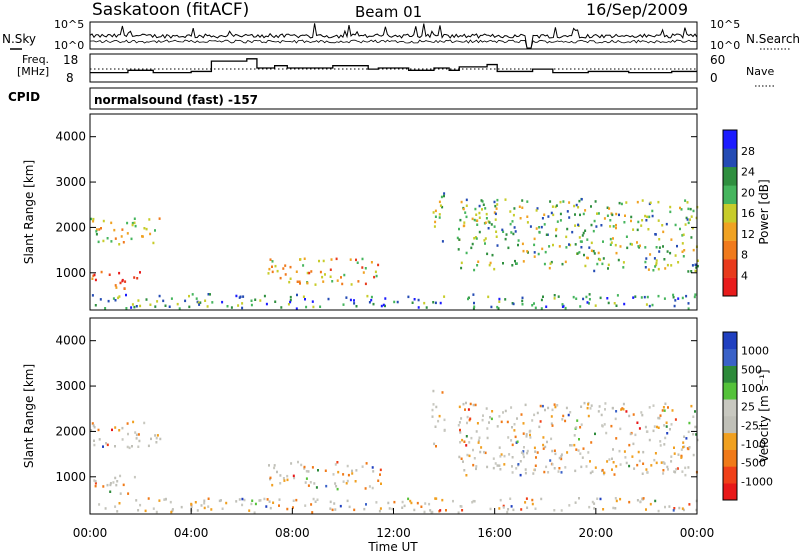  I want to click on freq-panel-frame, so click(393, 68).